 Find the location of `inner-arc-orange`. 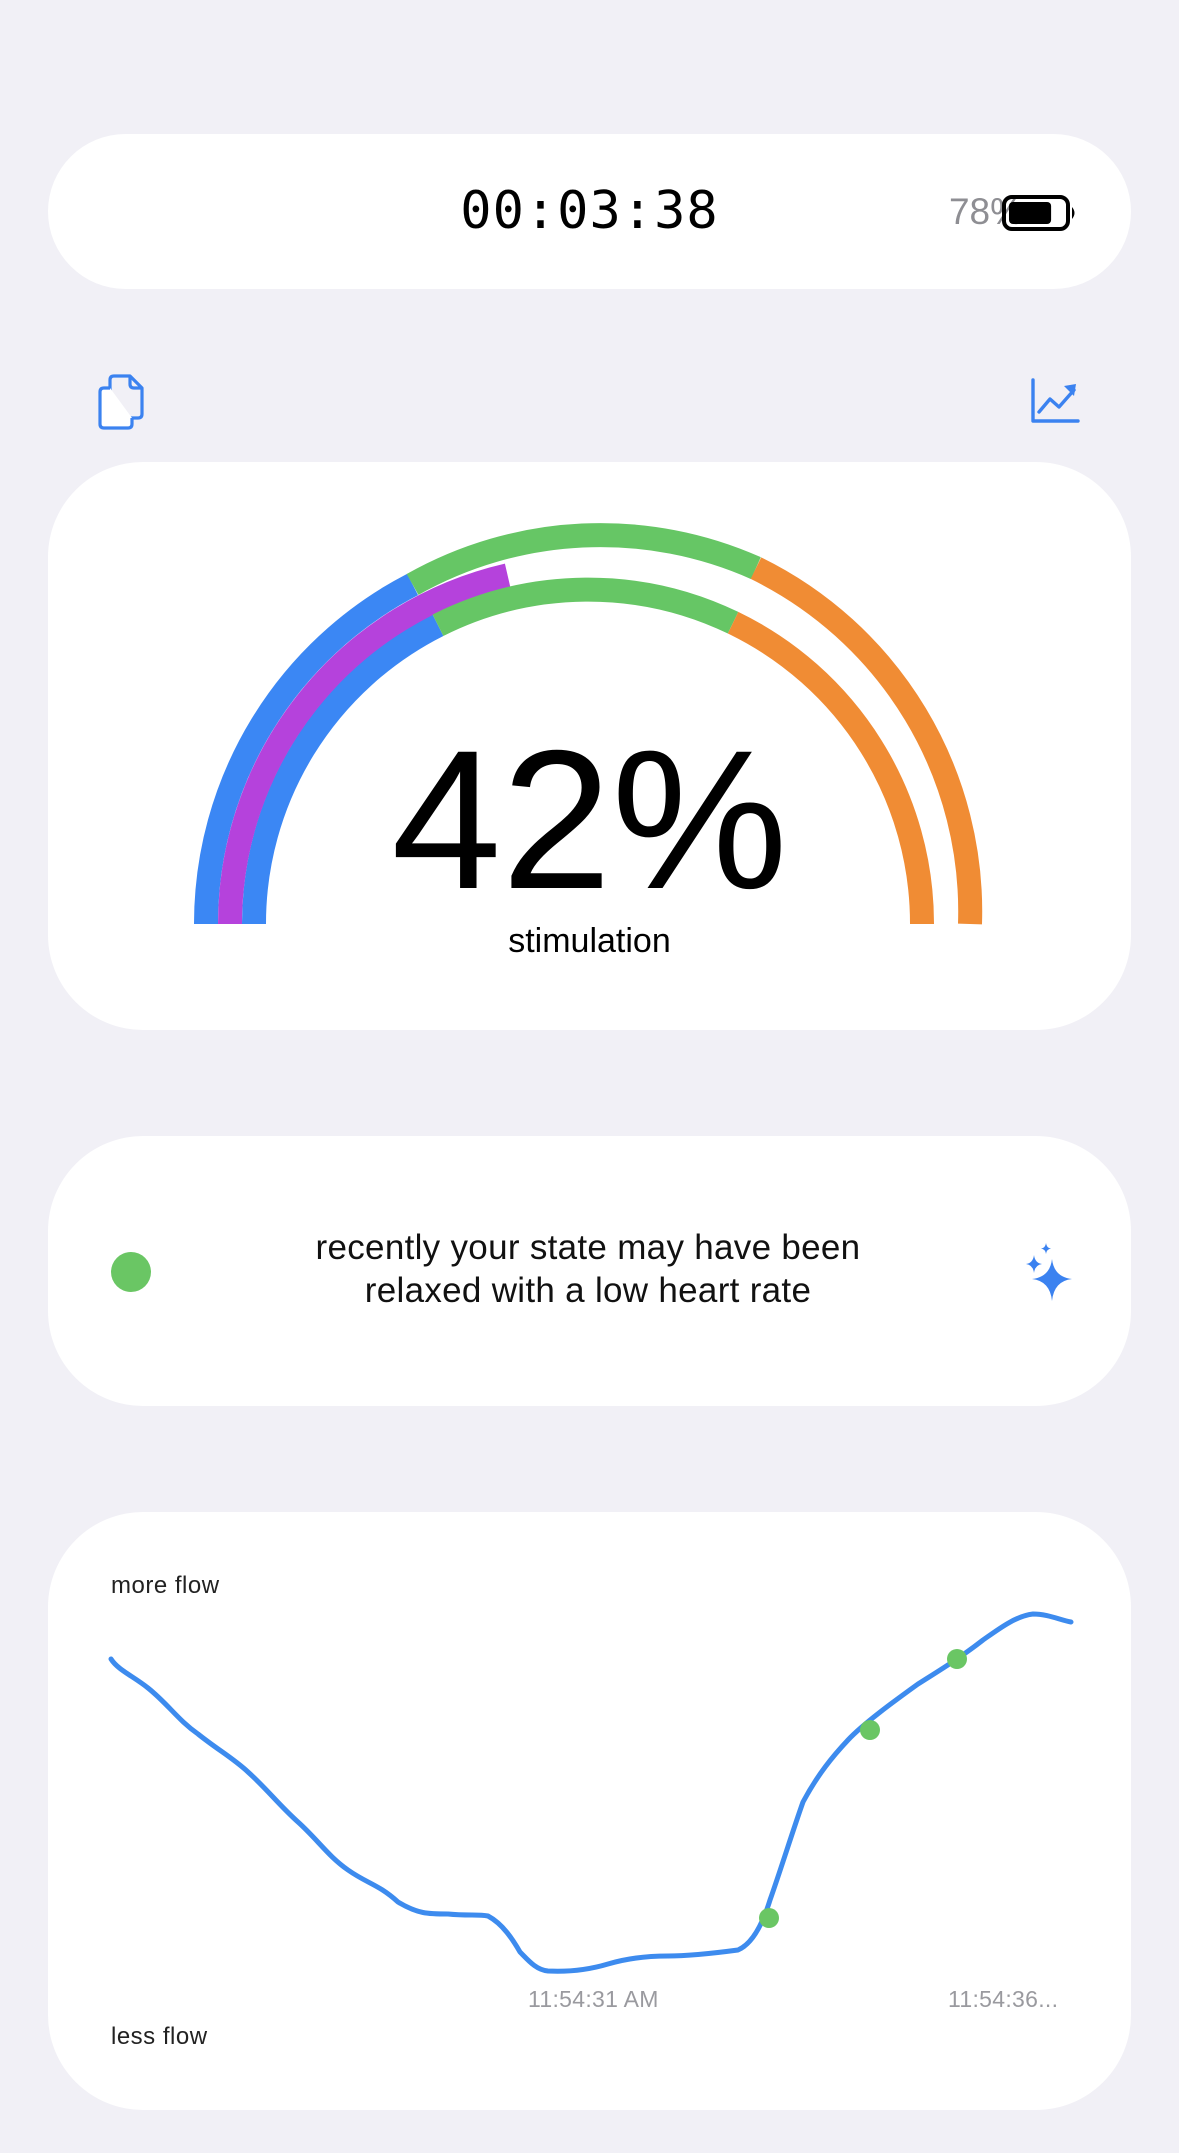

inner-arc-orange is located at coordinates (831, 768).